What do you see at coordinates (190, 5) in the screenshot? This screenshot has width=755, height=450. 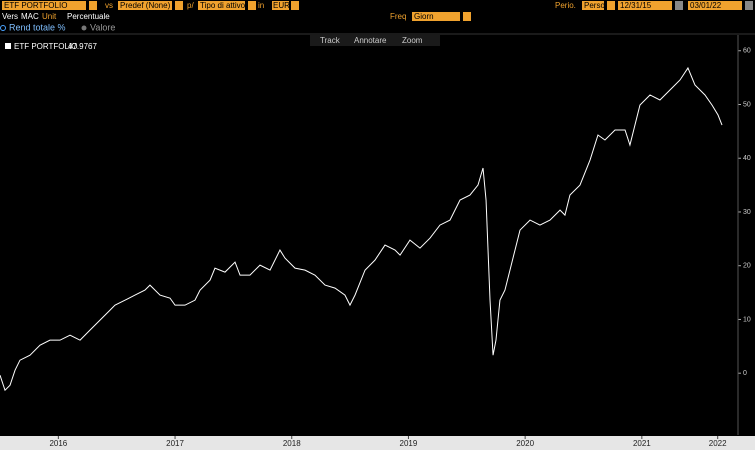 I see `label: p/` at bounding box center [190, 5].